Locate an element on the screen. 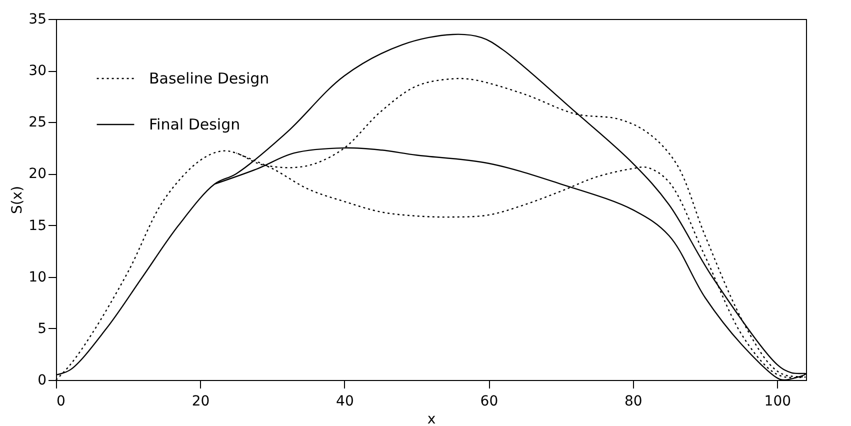 The width and height of the screenshot is (851, 426). x-tick-label: 100 is located at coordinates (778, 402).